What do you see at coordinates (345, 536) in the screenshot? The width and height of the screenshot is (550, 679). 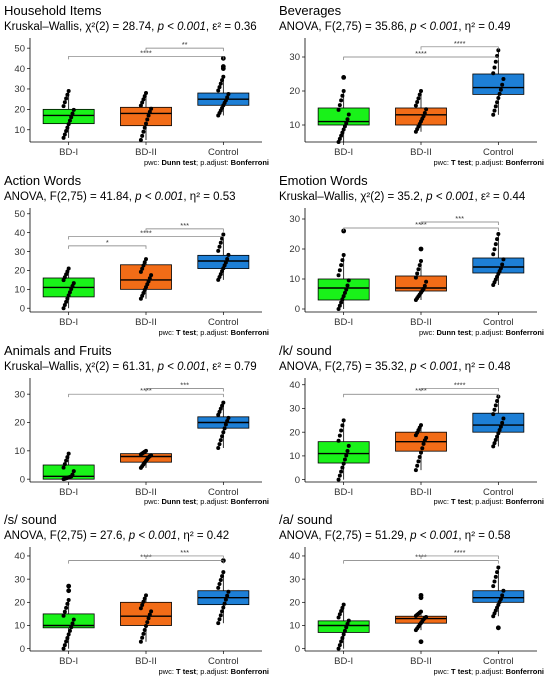 I see `test-value: ANOVA, F(2,75) = 51.29,` at bounding box center [345, 536].